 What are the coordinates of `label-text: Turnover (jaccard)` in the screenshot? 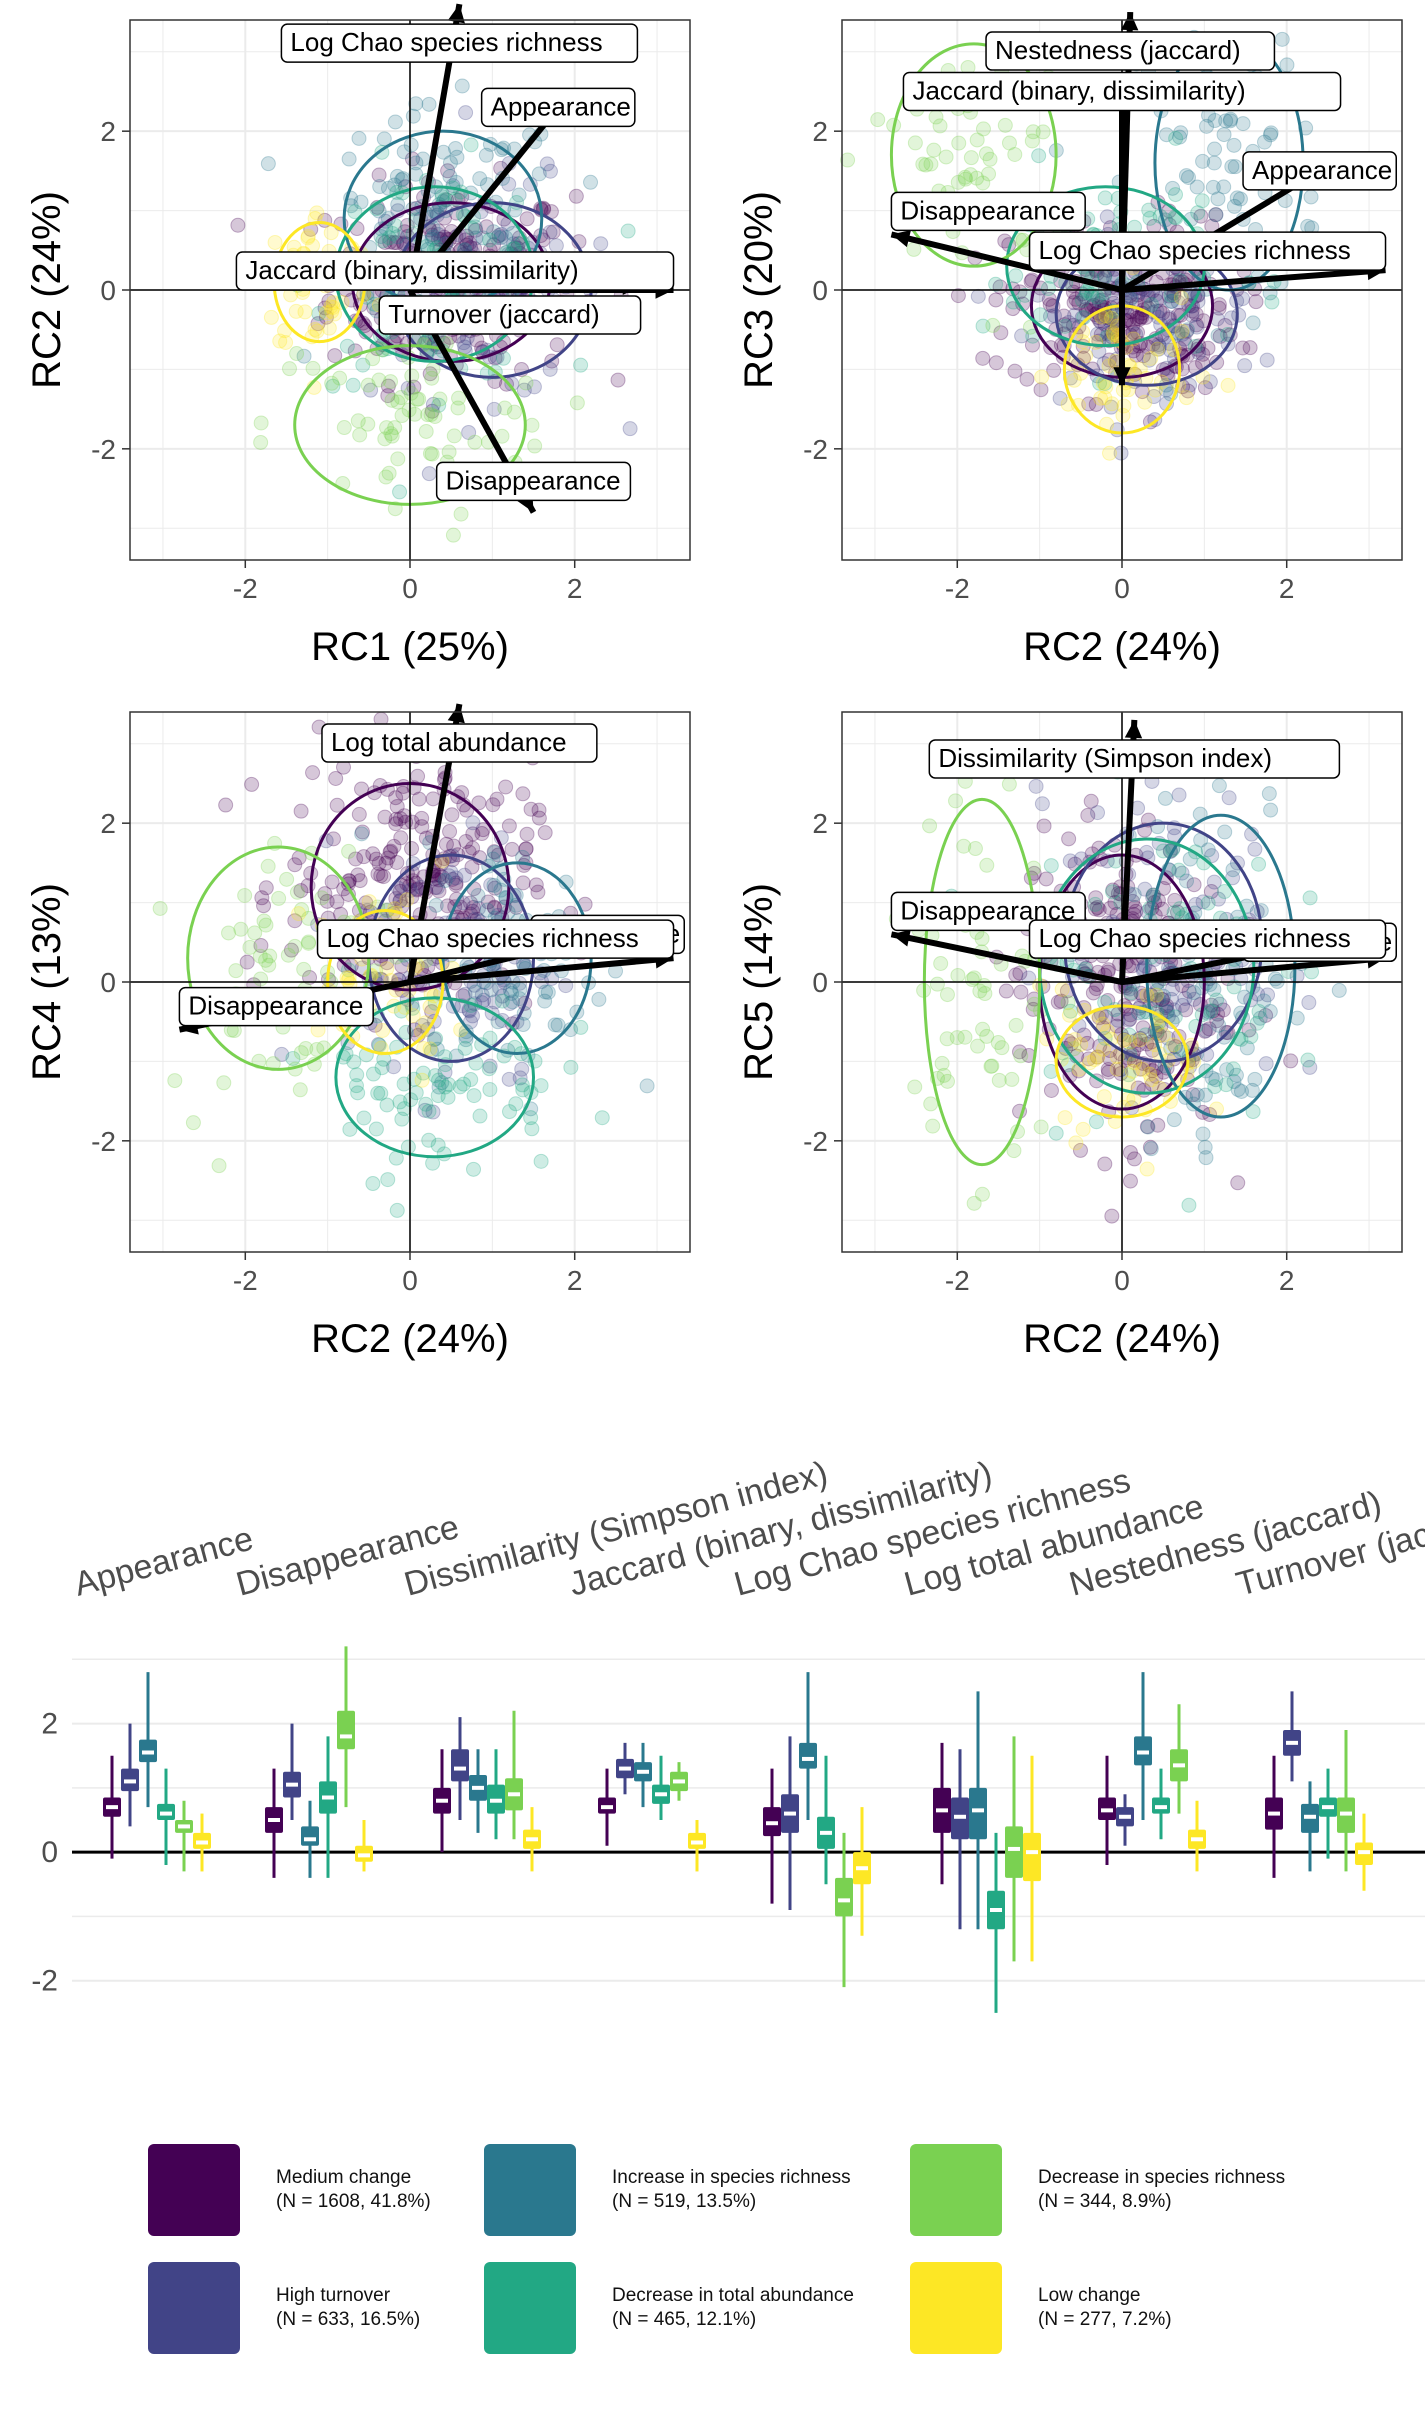 It's located at (493, 314).